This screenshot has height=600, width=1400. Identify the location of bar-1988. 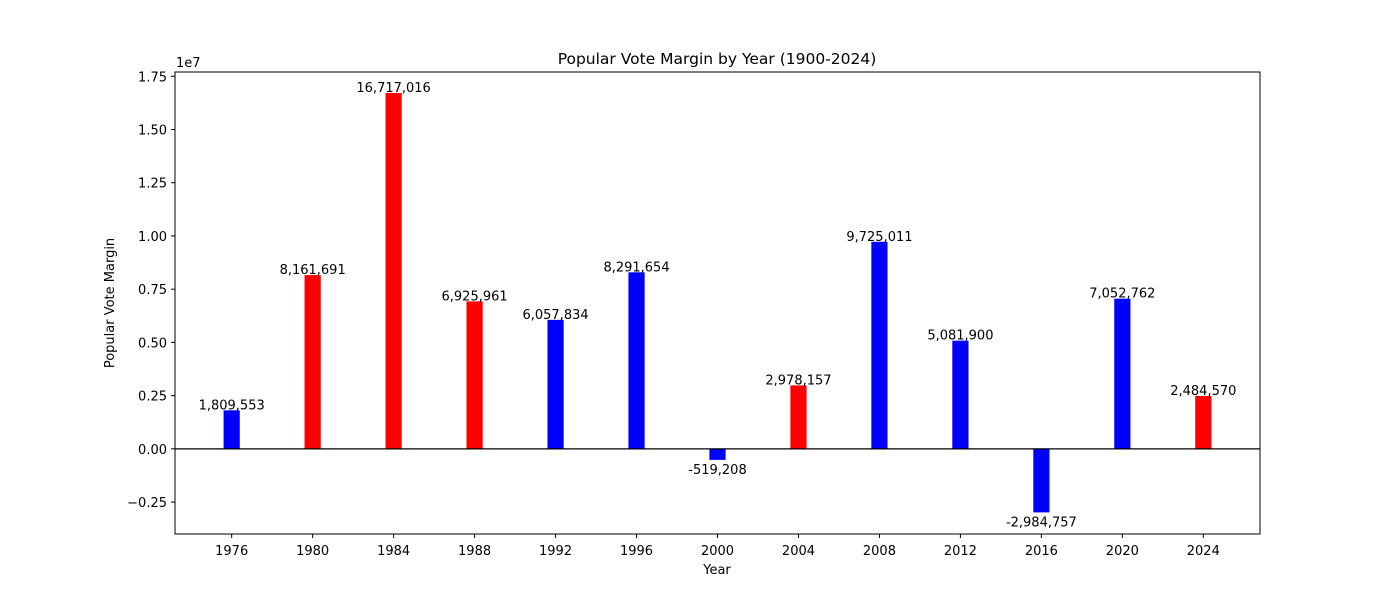
(474, 375).